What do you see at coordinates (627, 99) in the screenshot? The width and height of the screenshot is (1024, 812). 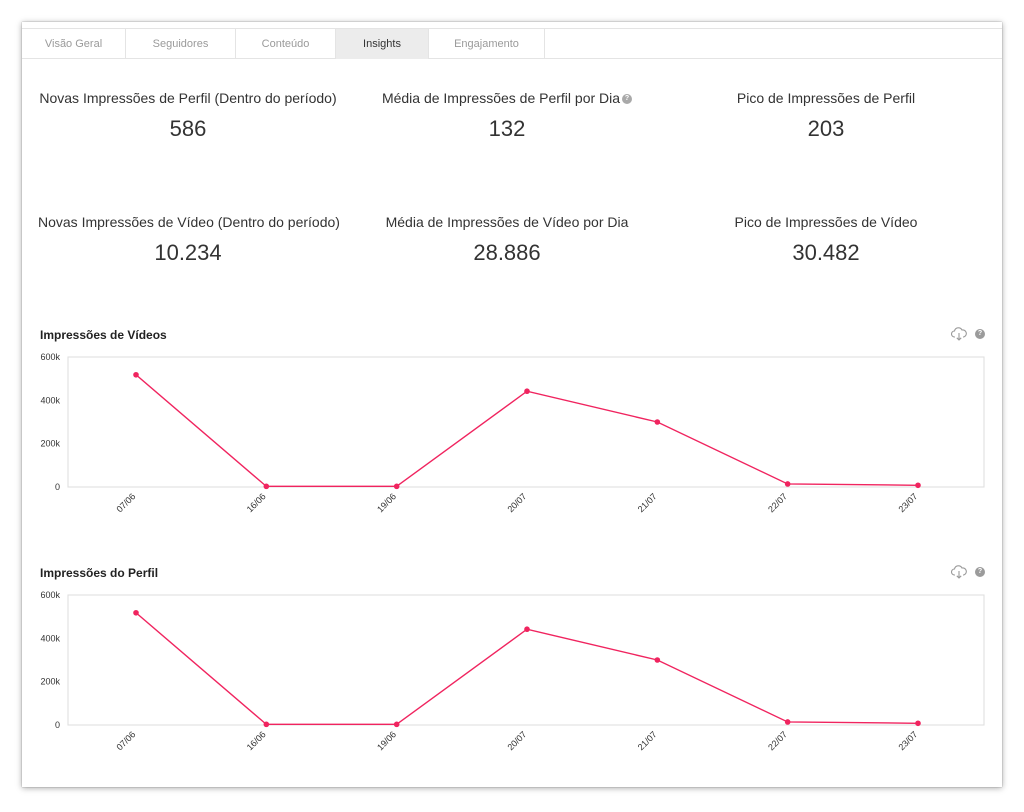 I see `help-icon: ?` at bounding box center [627, 99].